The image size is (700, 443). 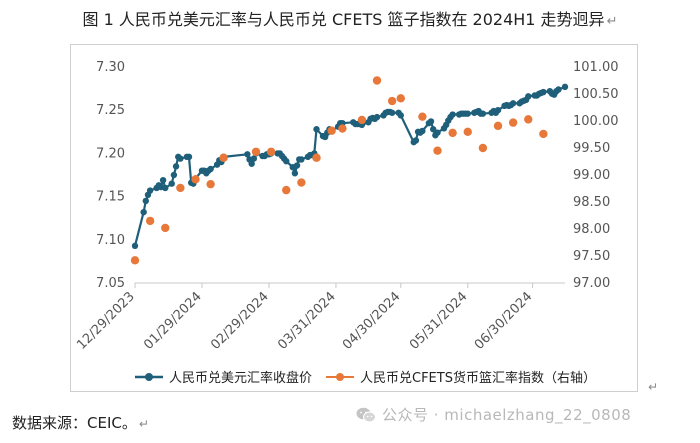 I want to click on legend-line-marker, so click(x=149, y=377).